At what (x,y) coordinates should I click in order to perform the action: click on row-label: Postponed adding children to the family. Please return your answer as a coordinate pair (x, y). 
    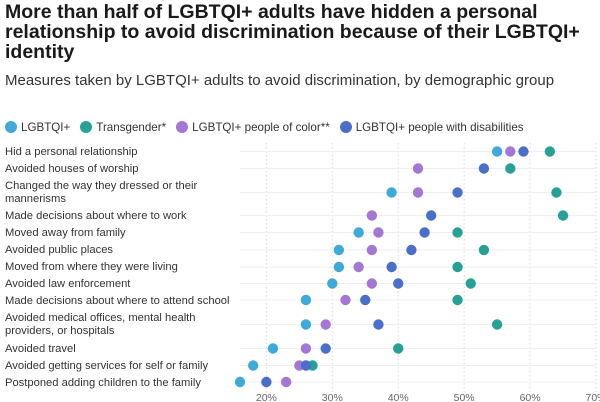
    Looking at the image, I should click on (103, 383).